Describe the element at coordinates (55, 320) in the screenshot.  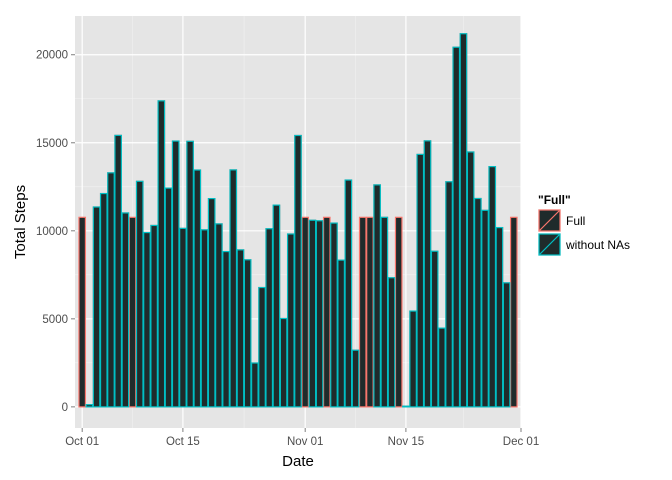
I see `y-tick-label: 5000` at that location.